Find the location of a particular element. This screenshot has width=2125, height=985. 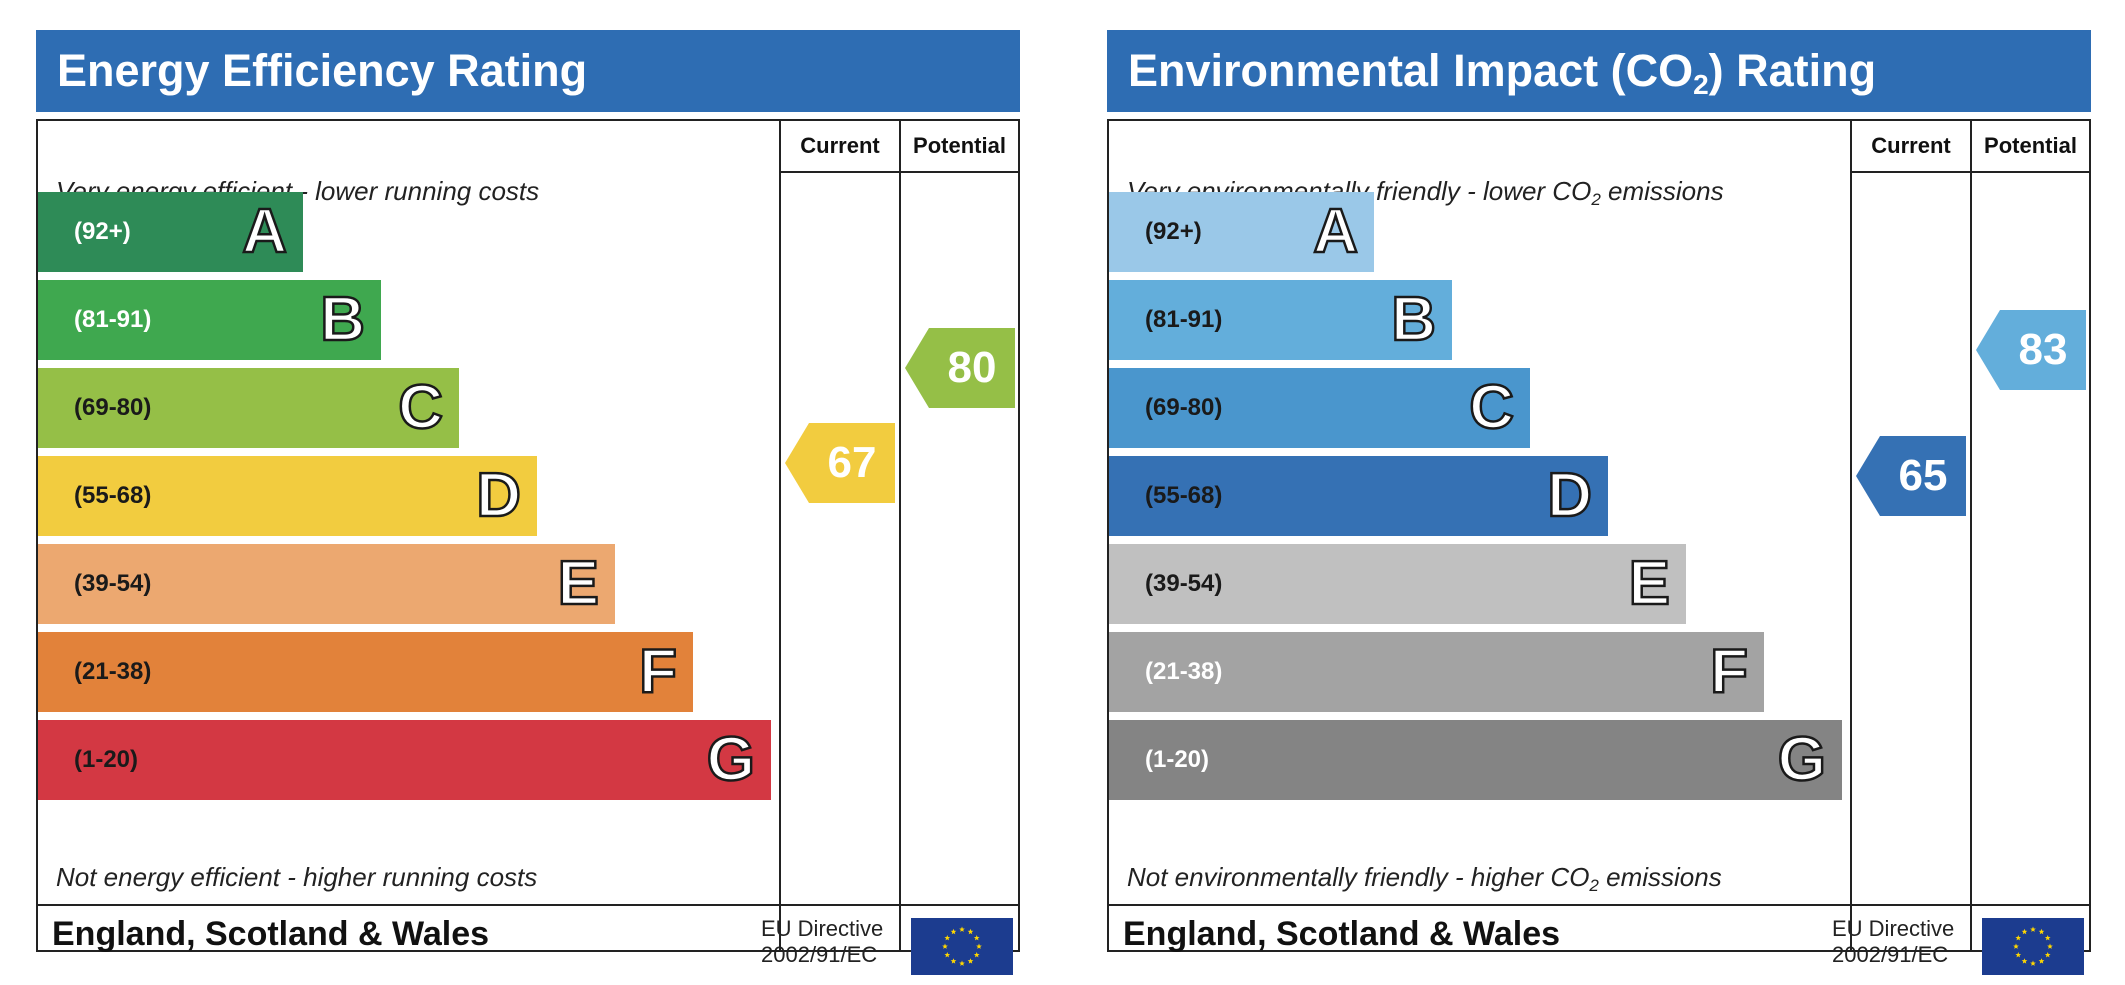

potential-rating-value: 83 is located at coordinates (2043, 350).